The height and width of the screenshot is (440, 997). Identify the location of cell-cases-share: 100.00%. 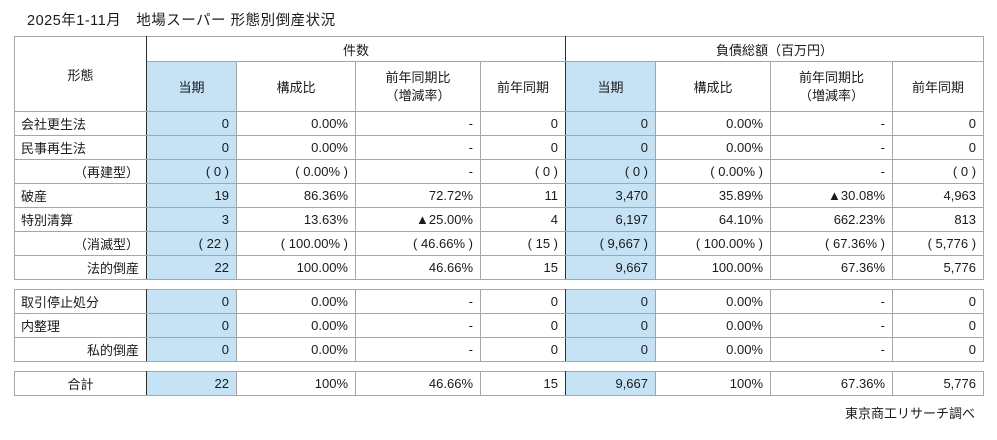
(296, 267).